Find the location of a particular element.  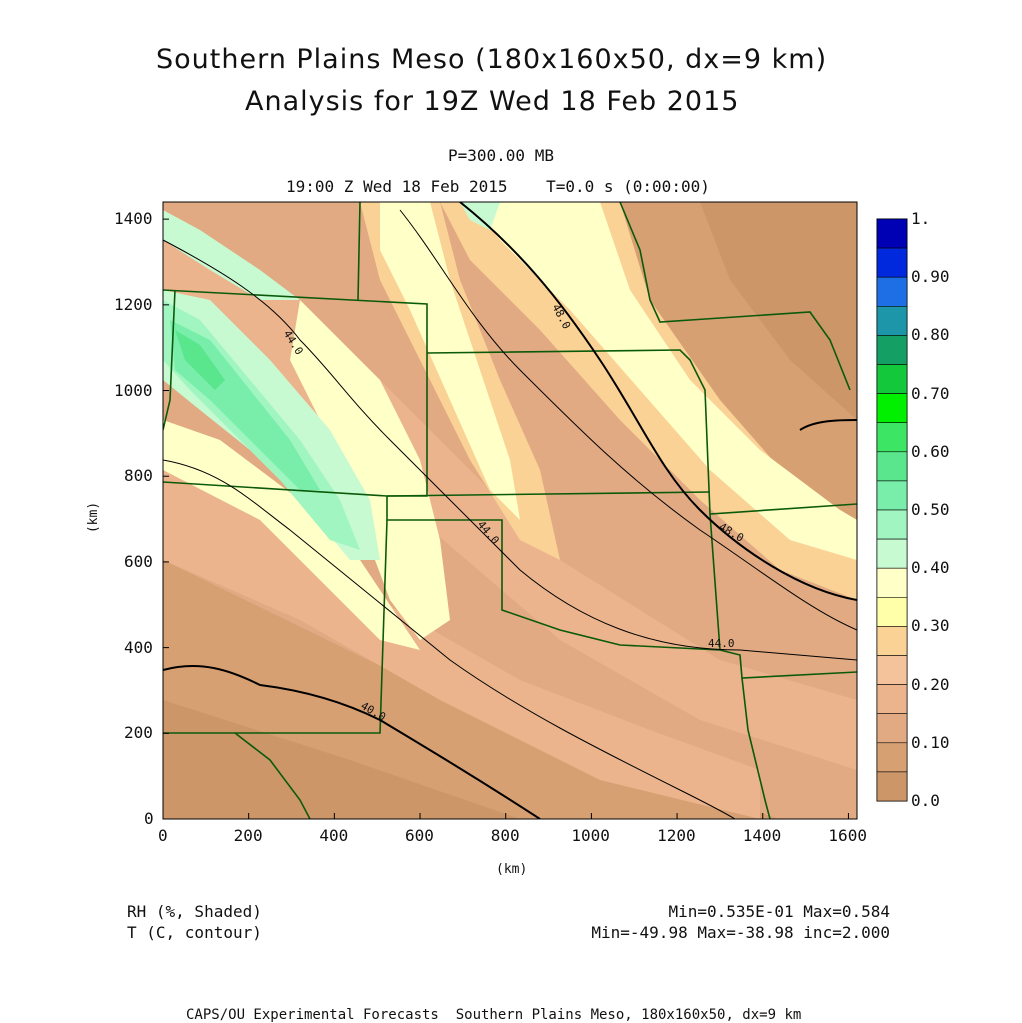

colorbar-label: 0.0 is located at coordinates (925, 800).